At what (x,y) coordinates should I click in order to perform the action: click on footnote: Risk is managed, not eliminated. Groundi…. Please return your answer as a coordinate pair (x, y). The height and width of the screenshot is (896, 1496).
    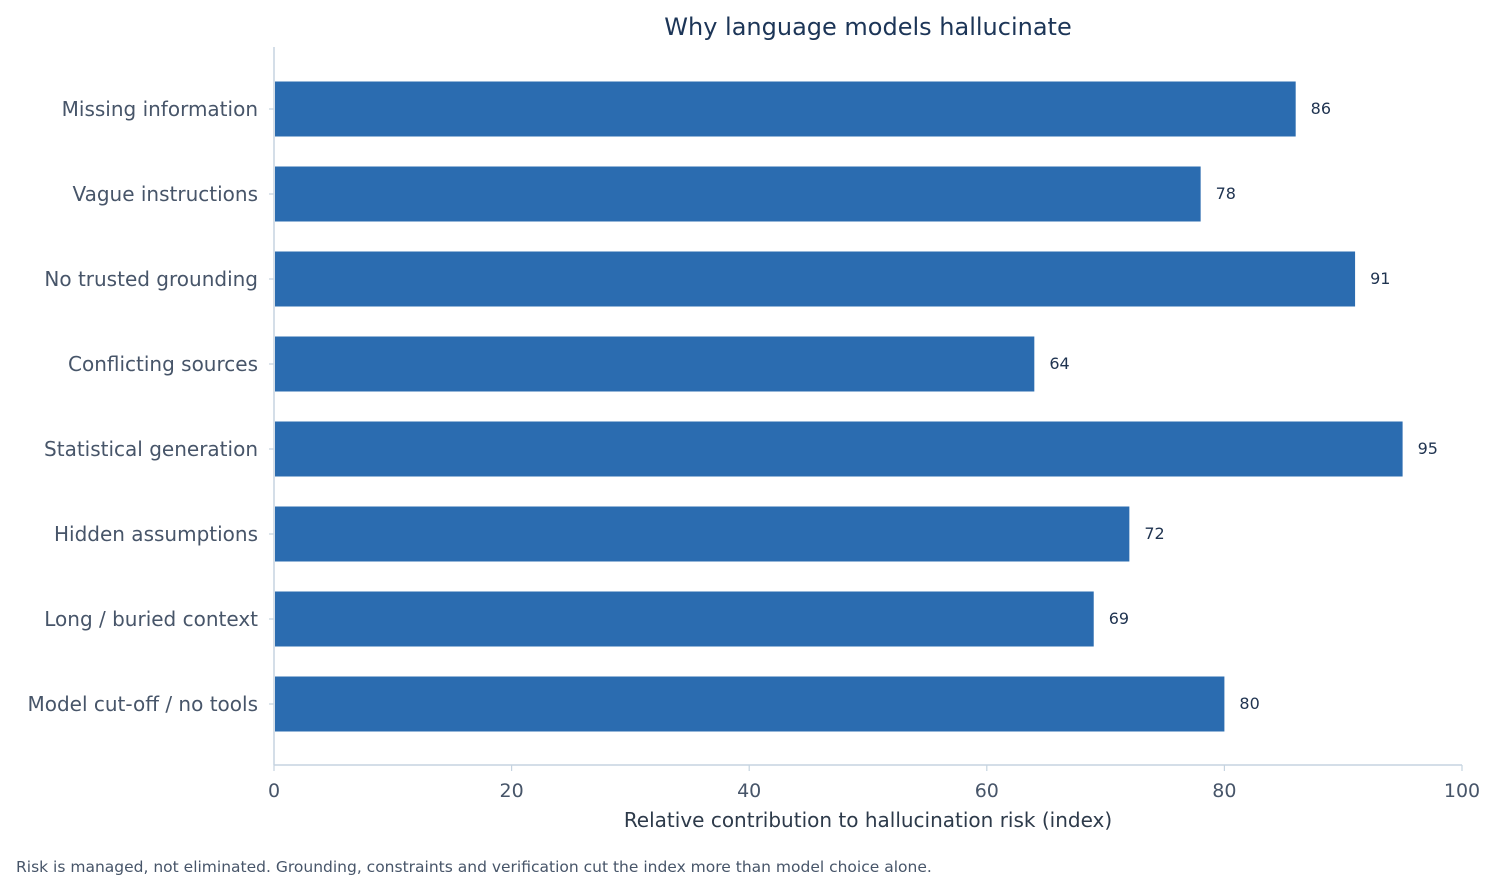
    Looking at the image, I should click on (474, 867).